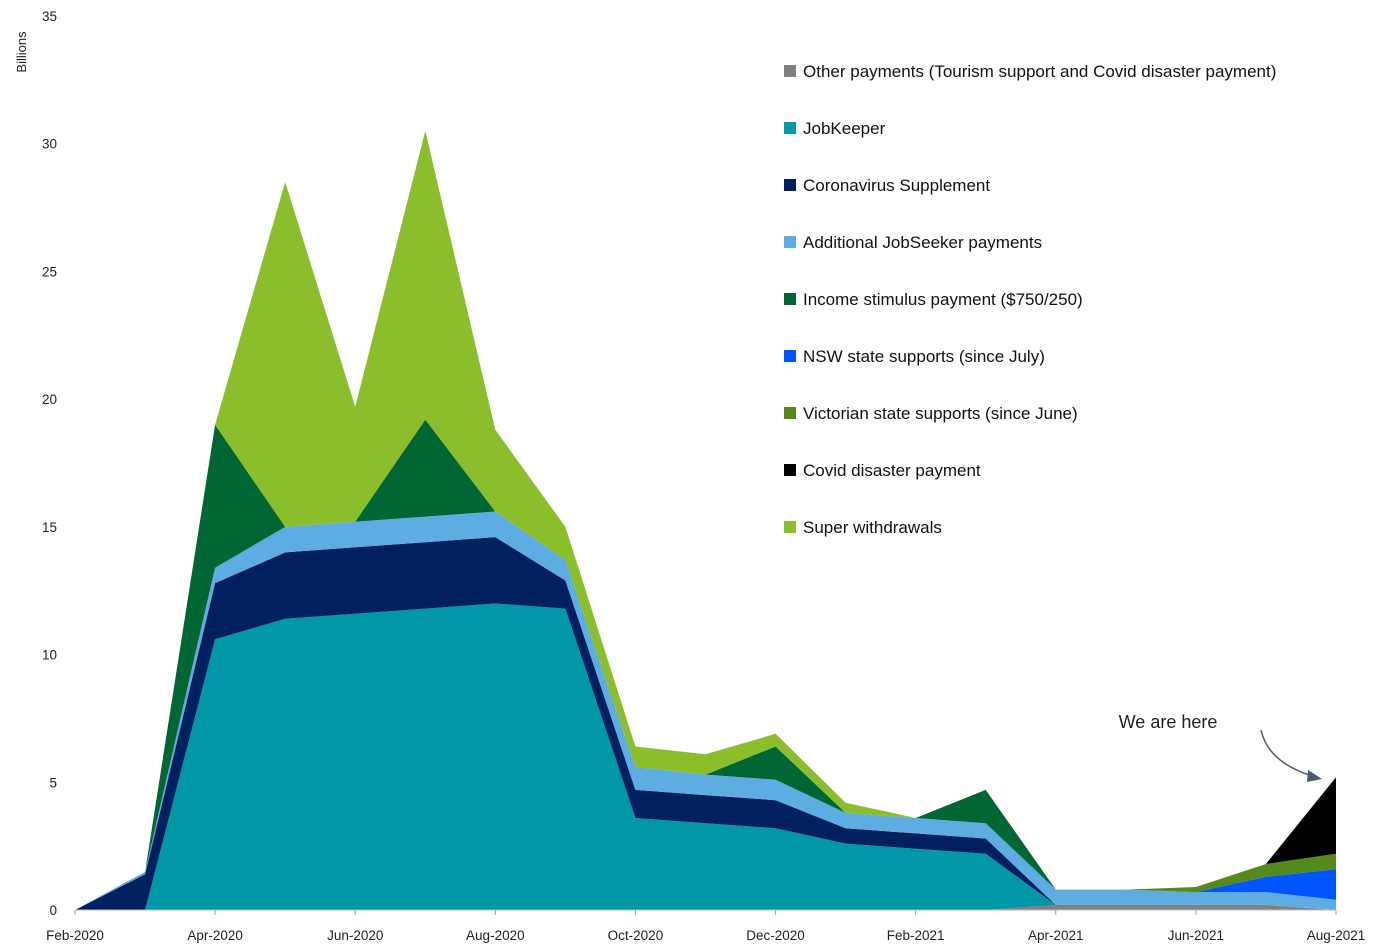  Describe the element at coordinates (1220, 747) in the screenshot. I see `annotation: We are here` at that location.